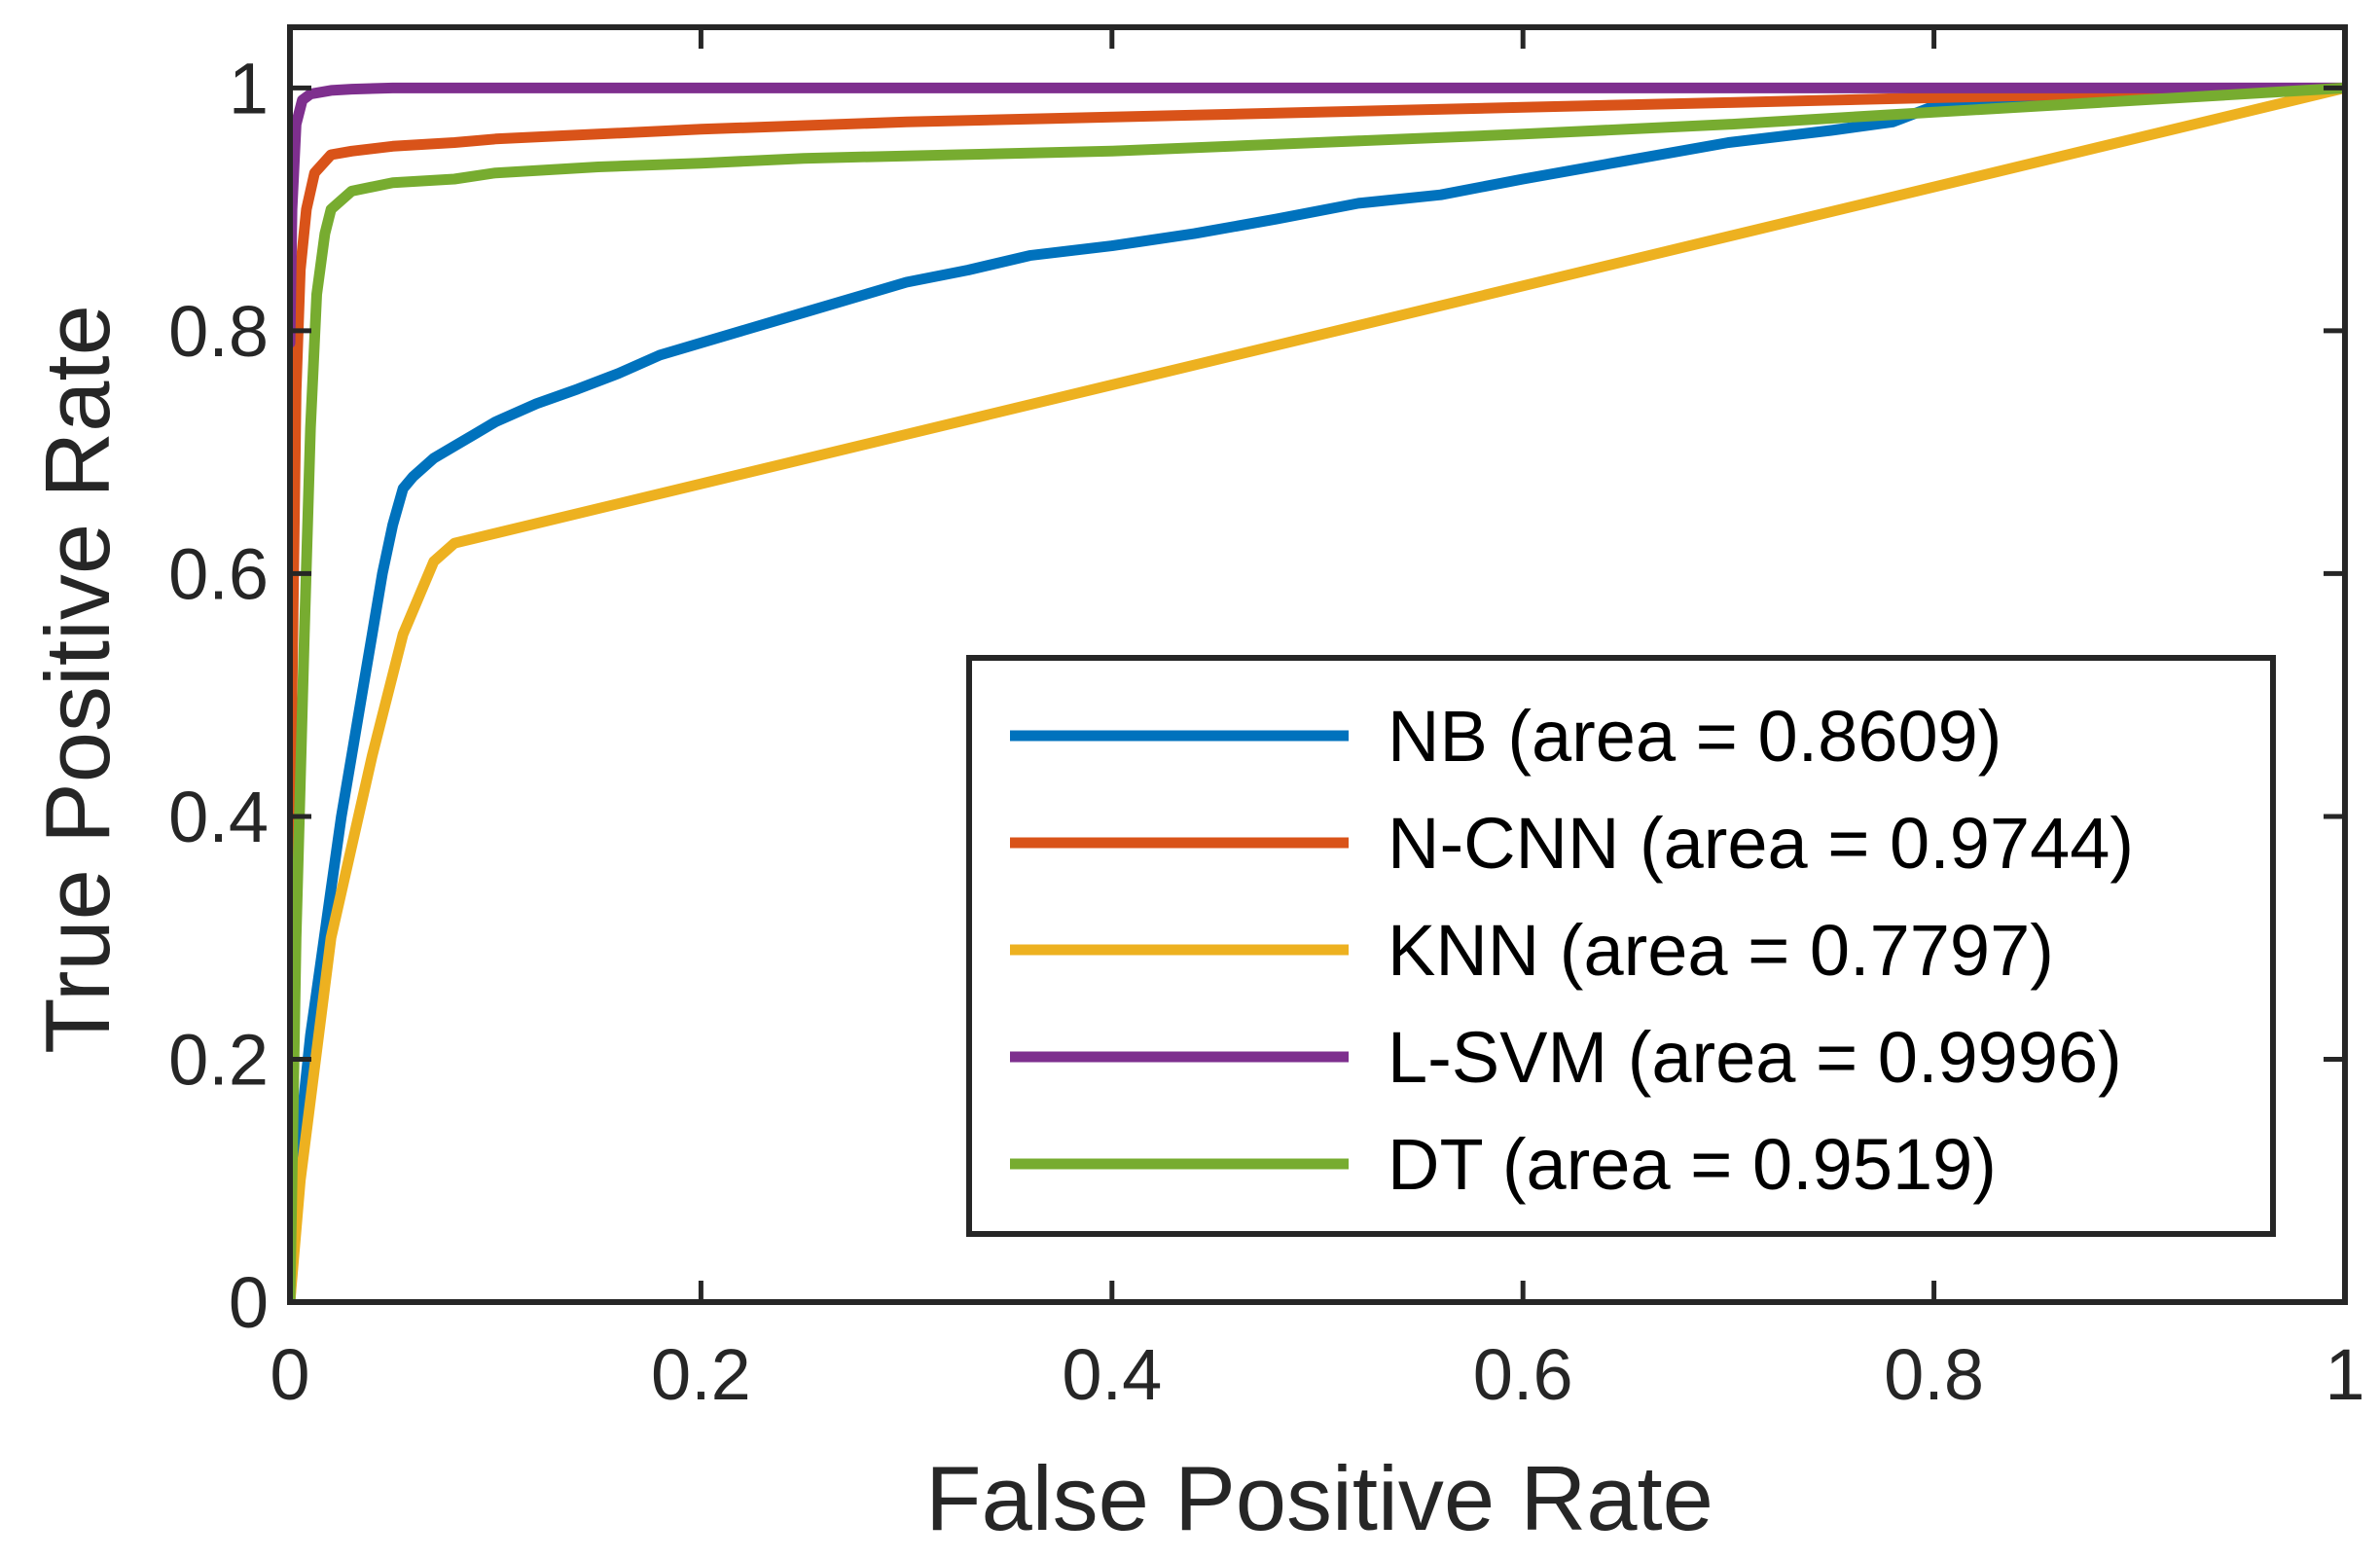  What do you see at coordinates (218, 1060) in the screenshot?
I see `y-tick-label: 0.2` at bounding box center [218, 1060].